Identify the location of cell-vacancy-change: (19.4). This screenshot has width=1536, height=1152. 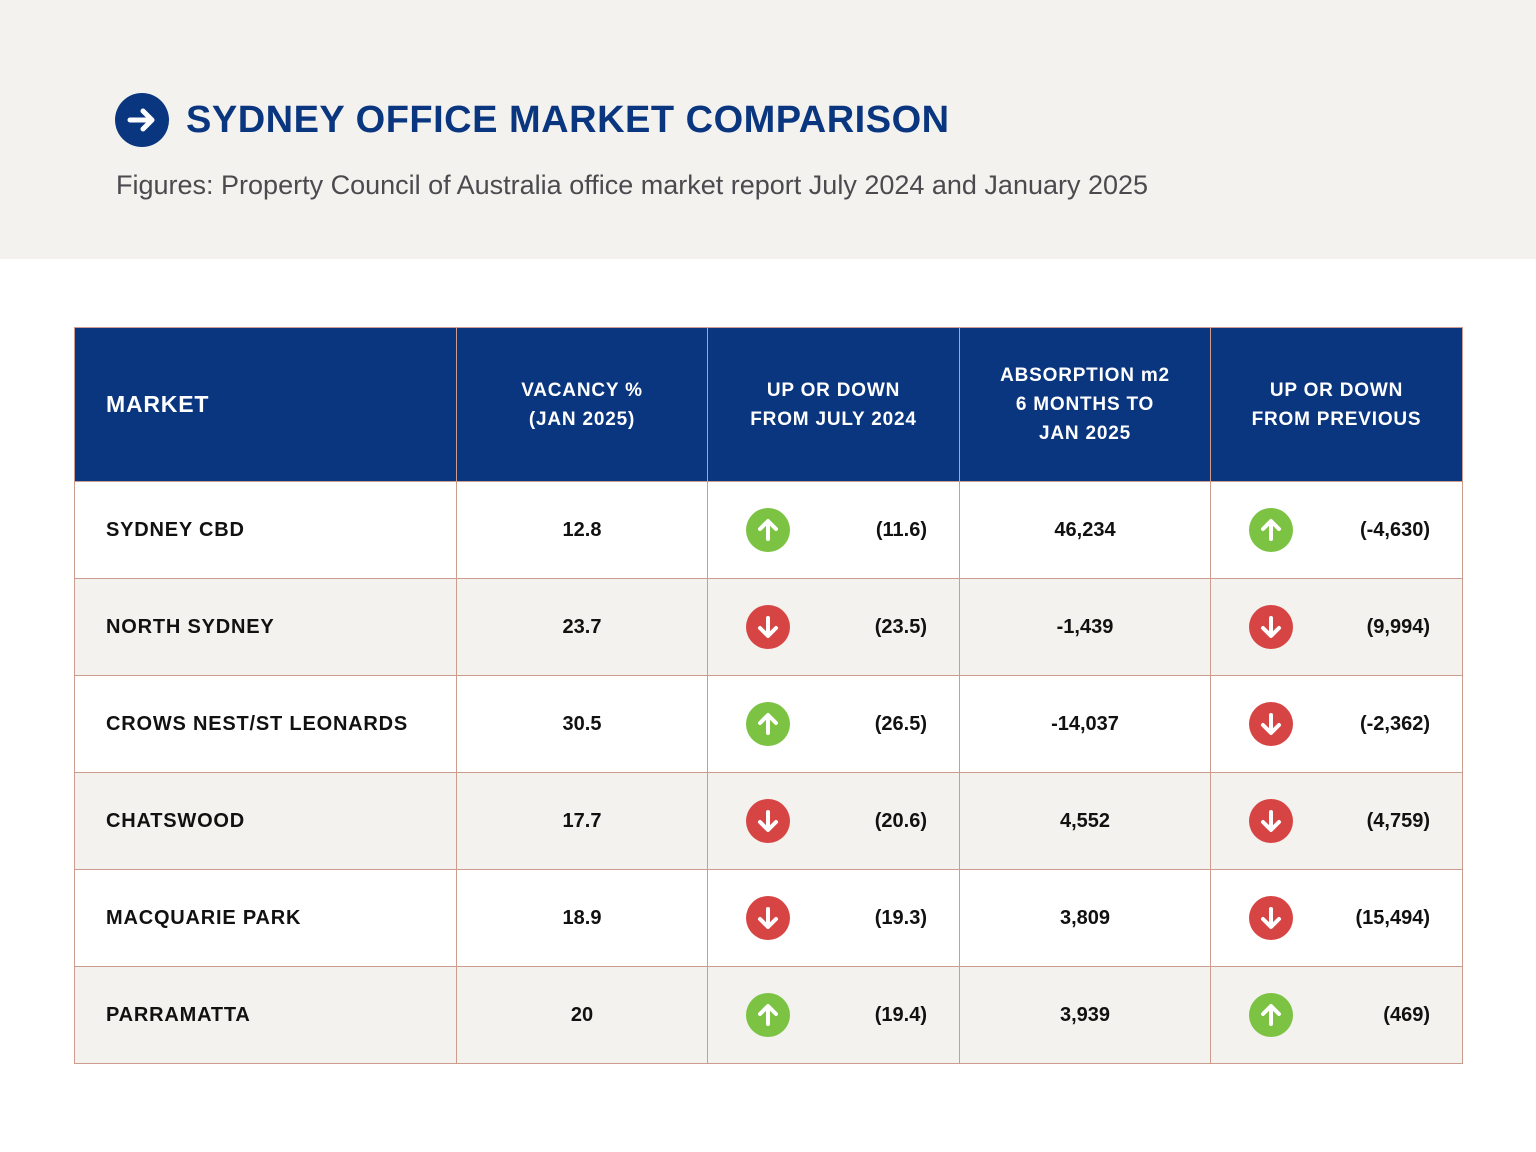
(833, 1015).